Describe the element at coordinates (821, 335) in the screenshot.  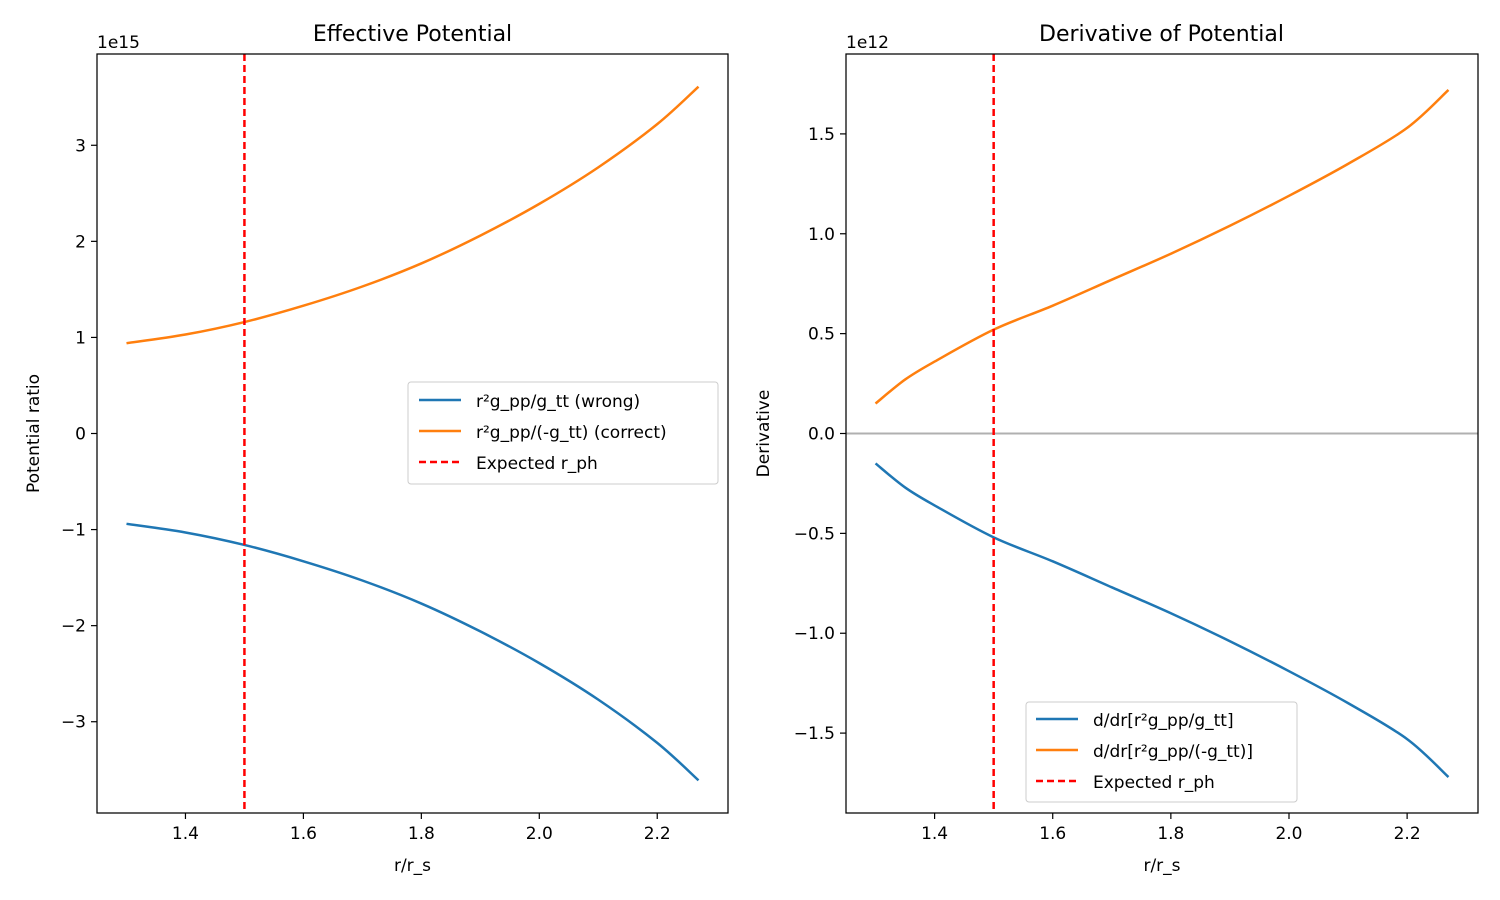
I see `y-tick-label: 0.5` at that location.